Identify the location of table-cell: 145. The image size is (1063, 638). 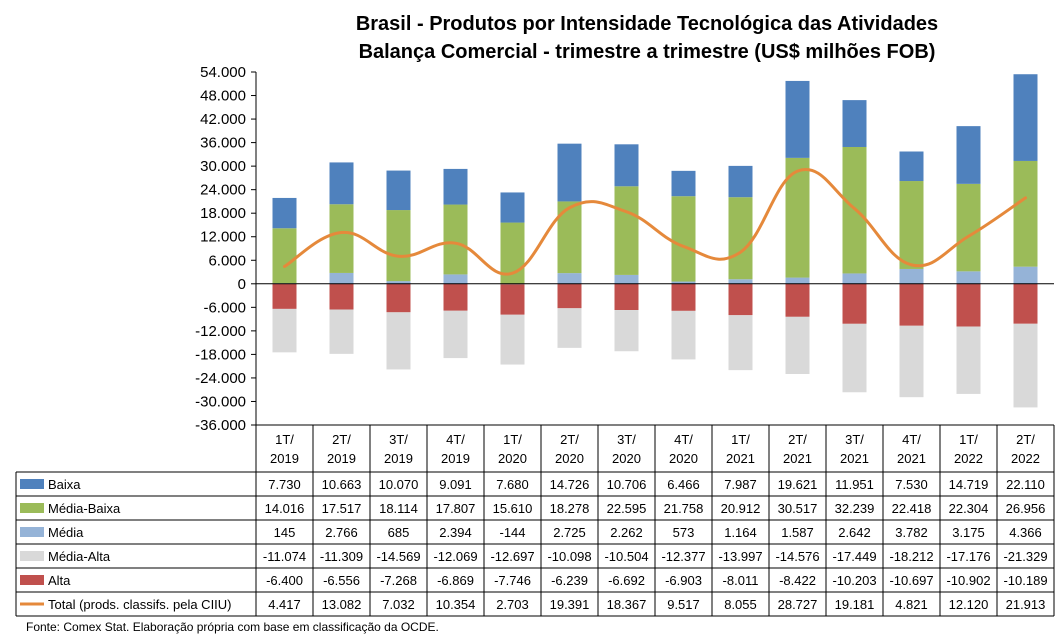
(285, 532).